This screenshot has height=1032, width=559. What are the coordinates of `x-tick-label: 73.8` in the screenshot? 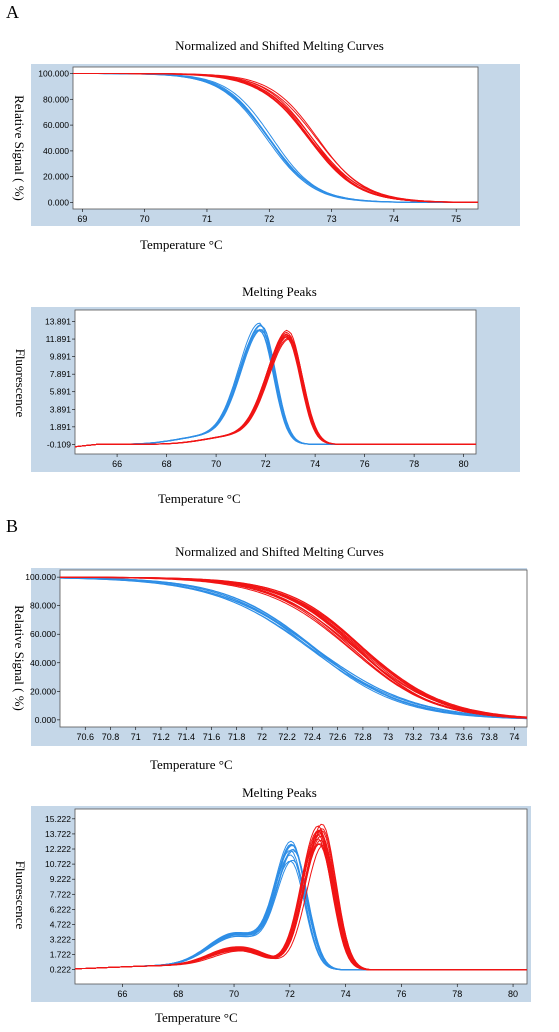 It's located at (489, 737).